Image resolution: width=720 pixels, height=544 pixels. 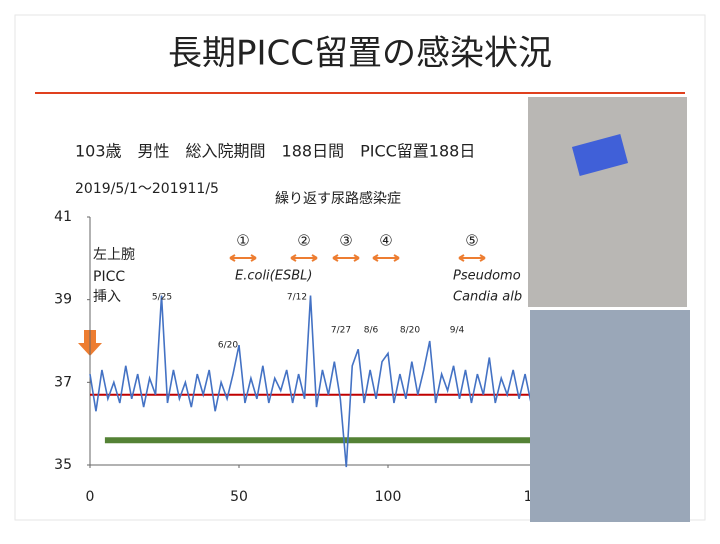 I want to click on x-tick-label: 50, so click(x=239, y=497).